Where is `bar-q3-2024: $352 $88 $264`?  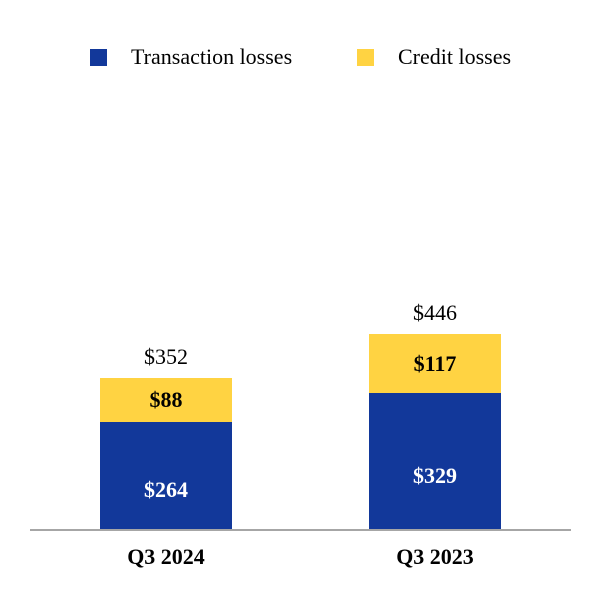
bar-q3-2024: $352 $88 $264 is located at coordinates (166, 437).